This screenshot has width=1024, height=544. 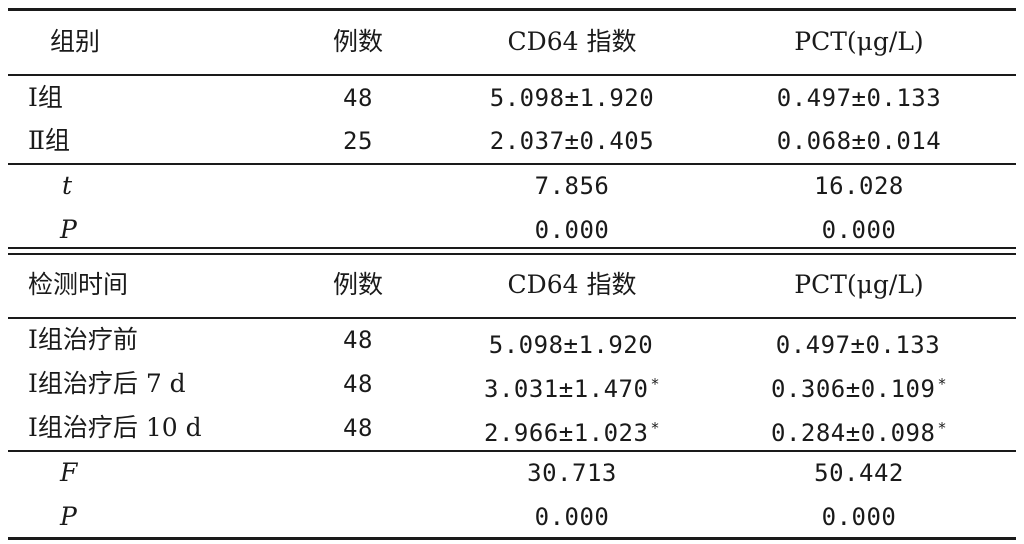 I want to click on group-cell: Ⅰ组治疗前, so click(x=83, y=339).